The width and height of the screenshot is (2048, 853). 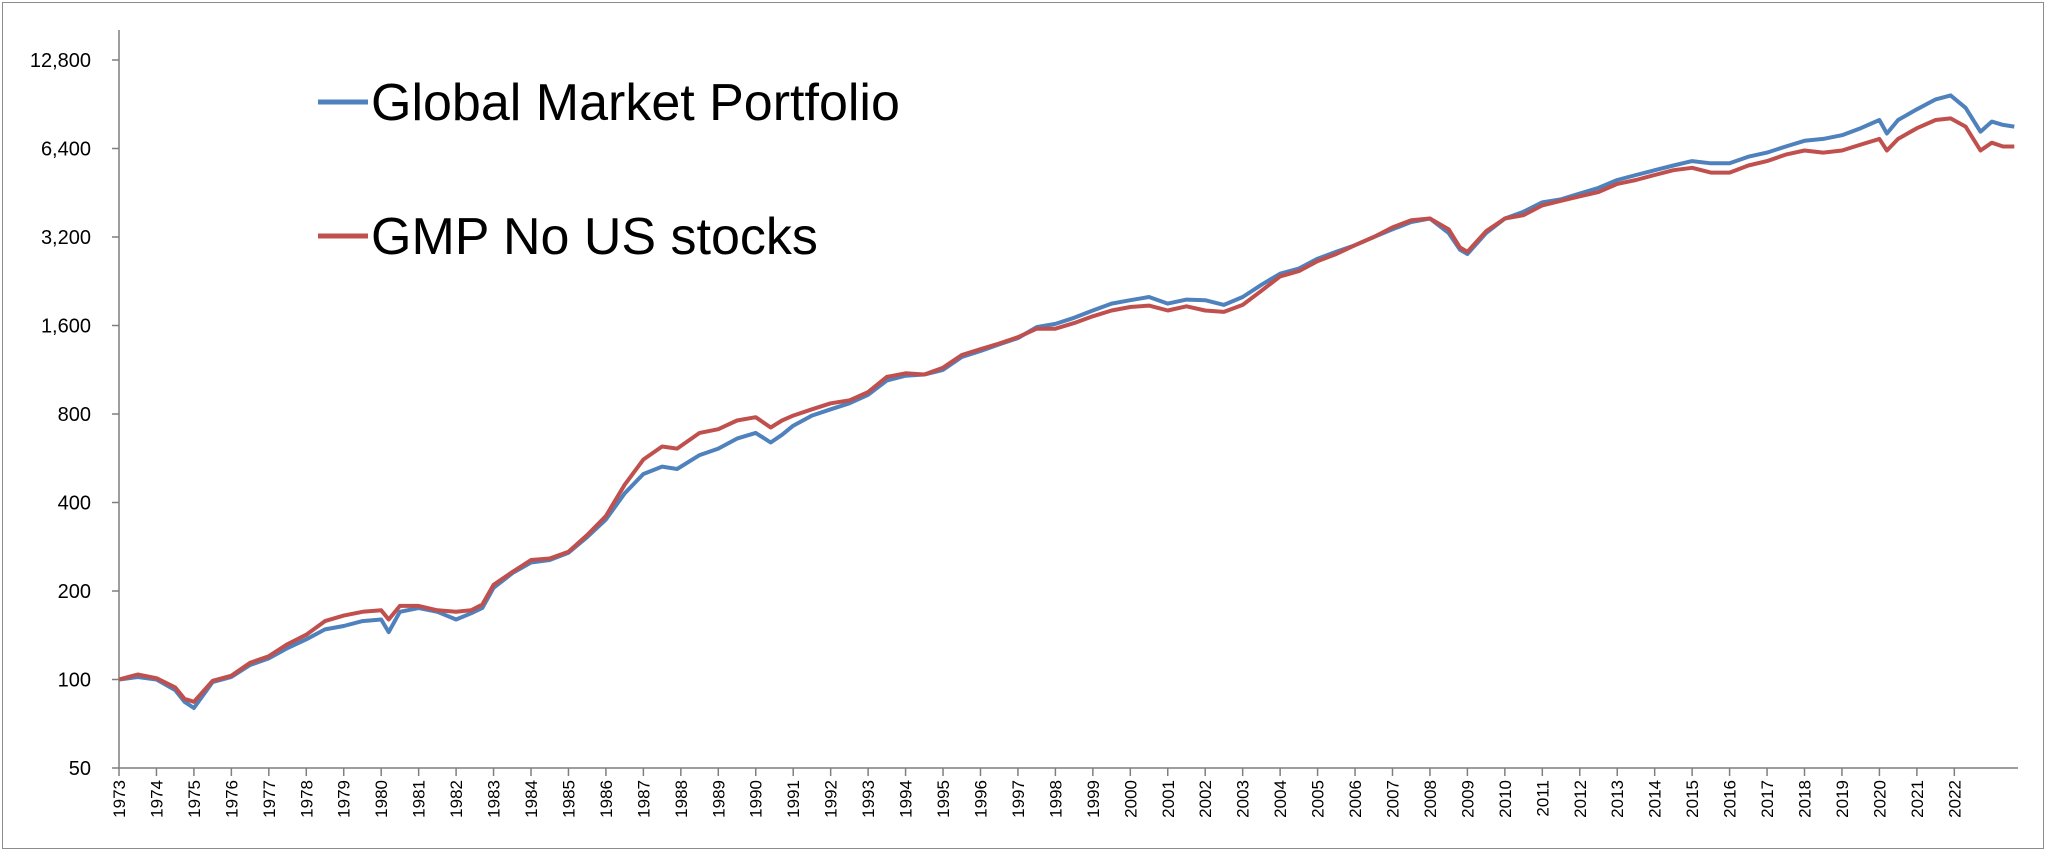 What do you see at coordinates (568, 799) in the screenshot?
I see `x-tick-label: 1985` at bounding box center [568, 799].